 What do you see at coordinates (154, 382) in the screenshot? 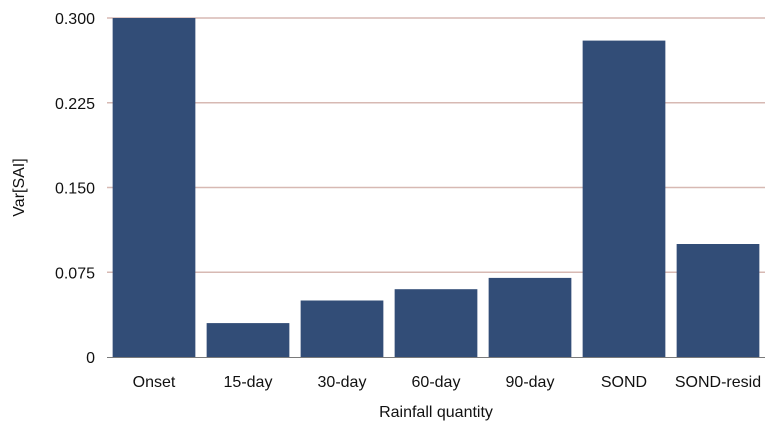
I see `x-tick-label: Onset` at bounding box center [154, 382].